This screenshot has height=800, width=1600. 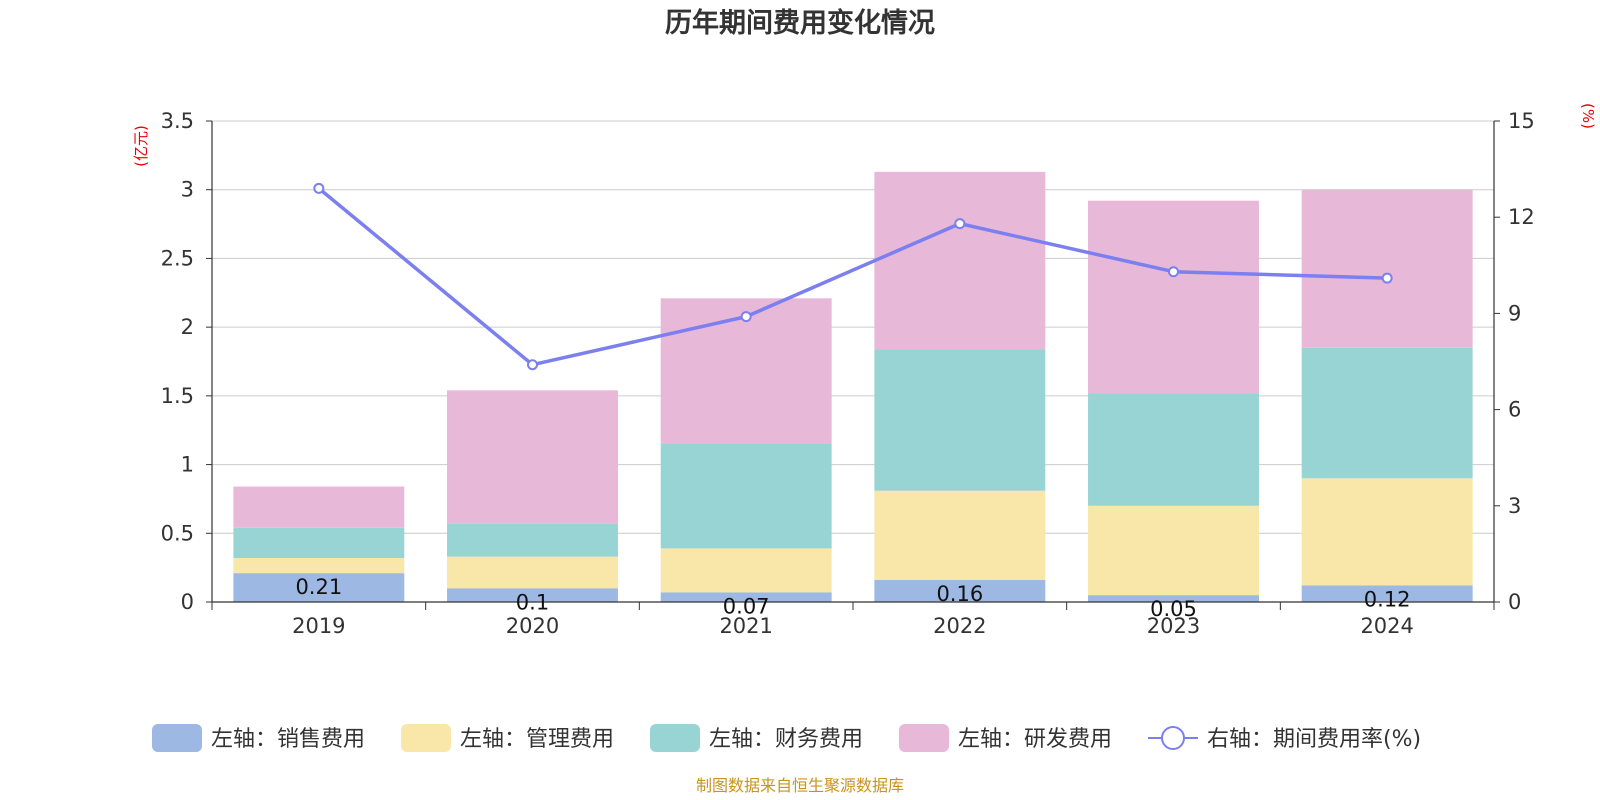 What do you see at coordinates (1173, 609) in the screenshot?
I see `bar-data-label: 0.05` at bounding box center [1173, 609].